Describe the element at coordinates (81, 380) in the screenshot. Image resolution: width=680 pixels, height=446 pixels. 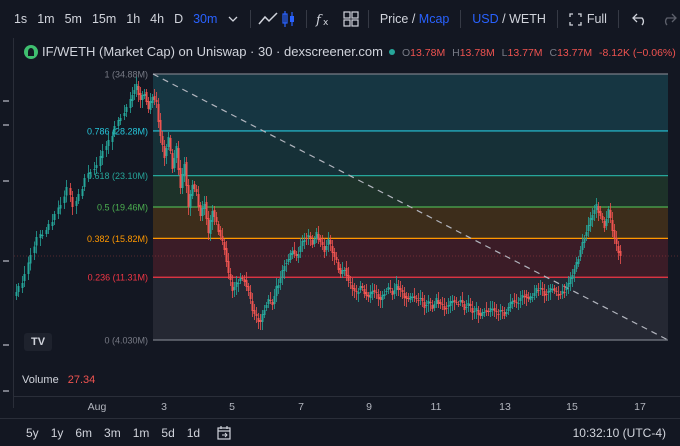
I see `volume-value: 27.34` at that location.